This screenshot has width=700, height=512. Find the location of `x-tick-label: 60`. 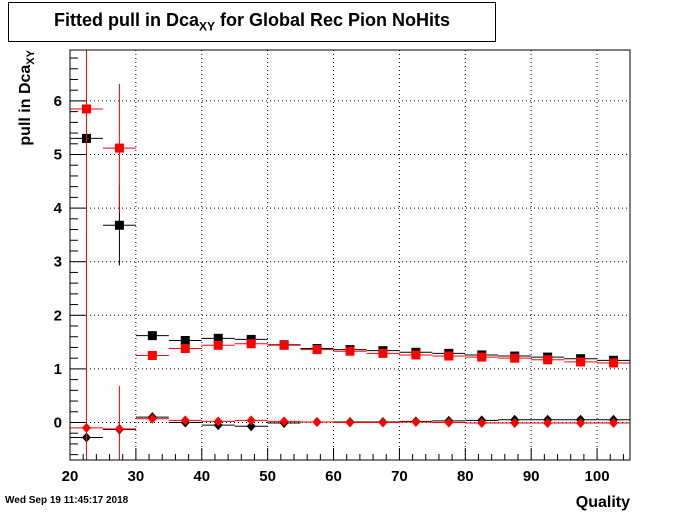

x-tick-label: 60 is located at coordinates (333, 476).